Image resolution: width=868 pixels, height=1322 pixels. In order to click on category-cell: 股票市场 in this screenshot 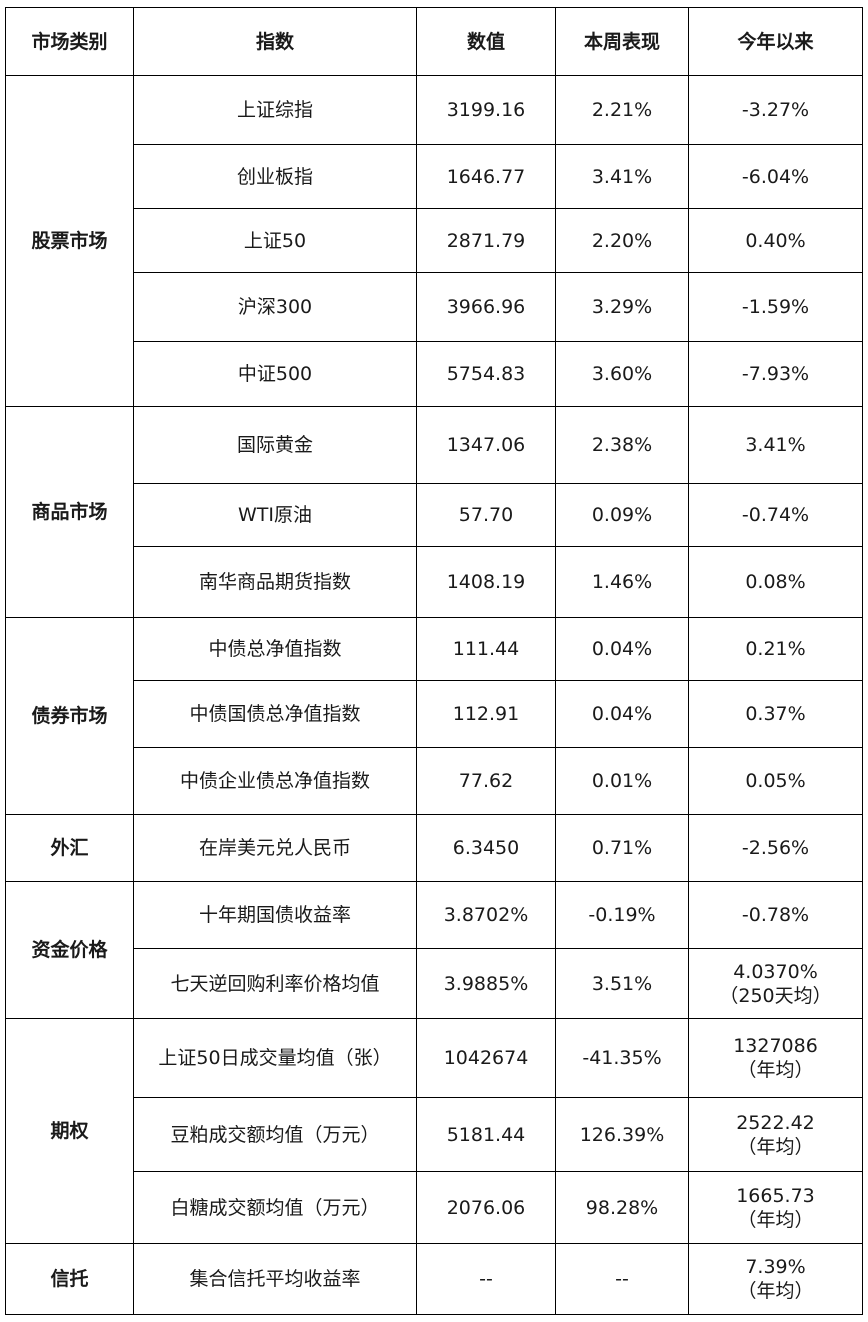, I will do `click(69, 241)`.